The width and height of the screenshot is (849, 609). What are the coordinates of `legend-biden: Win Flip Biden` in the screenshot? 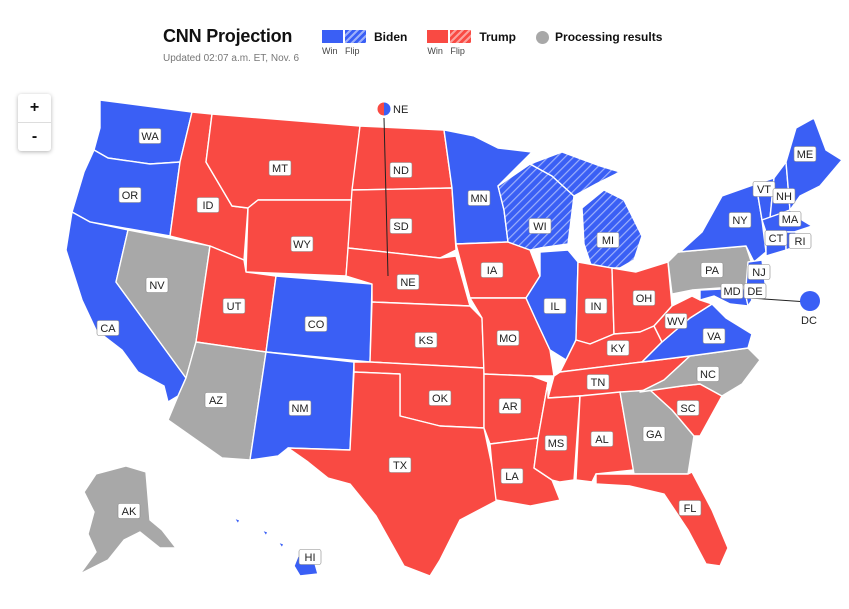 It's located at (364, 43).